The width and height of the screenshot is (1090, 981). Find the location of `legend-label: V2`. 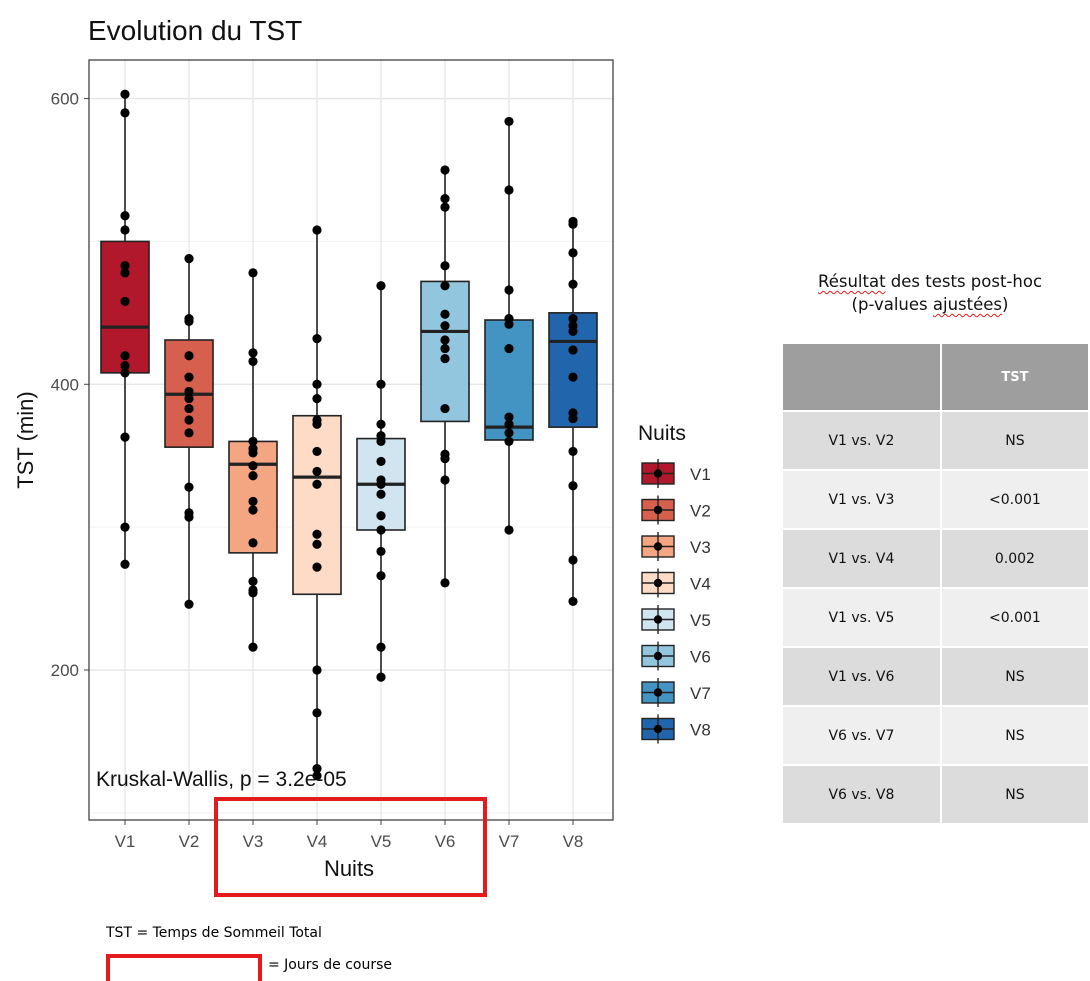

legend-label: V2 is located at coordinates (700, 511).